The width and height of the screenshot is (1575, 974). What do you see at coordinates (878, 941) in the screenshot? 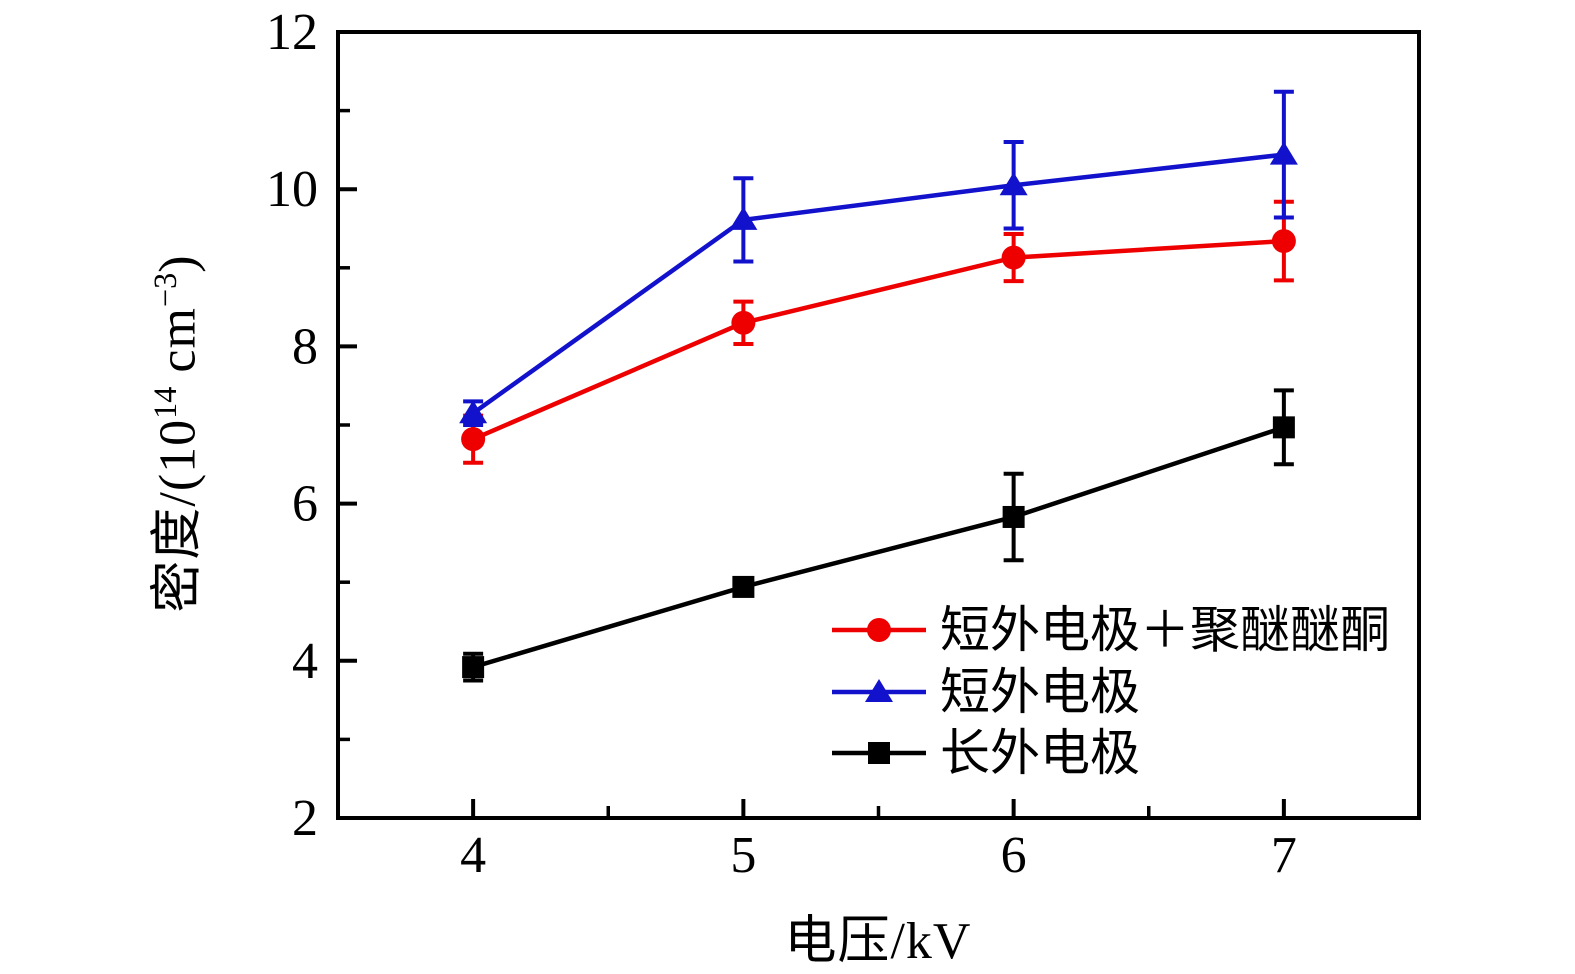
I see `x-axis-title: 电压/kV` at bounding box center [878, 941].